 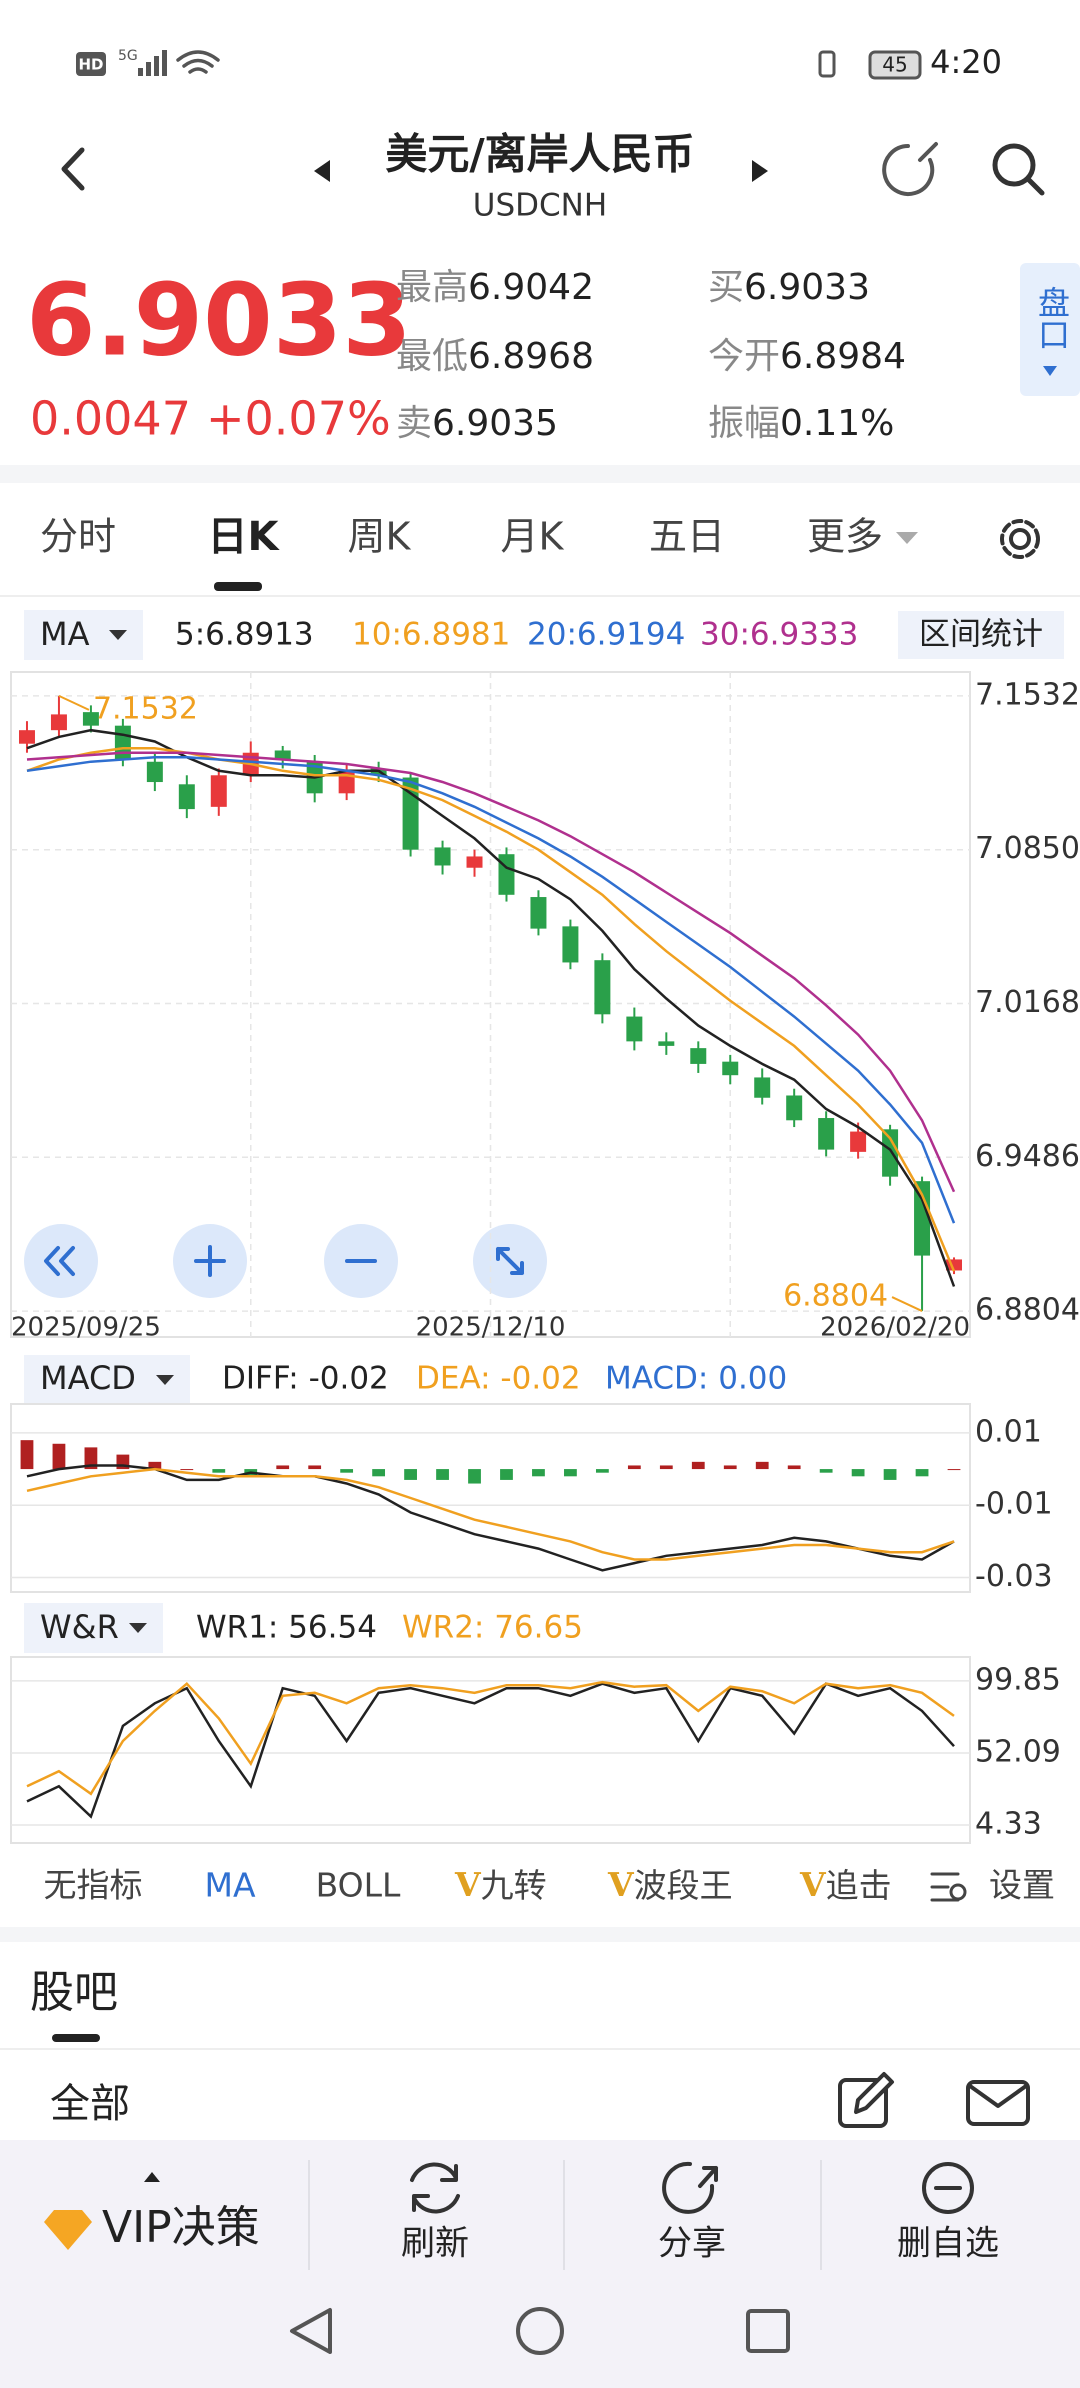 What do you see at coordinates (687, 537) in the screenshot?
I see `tab: 五日` at bounding box center [687, 537].